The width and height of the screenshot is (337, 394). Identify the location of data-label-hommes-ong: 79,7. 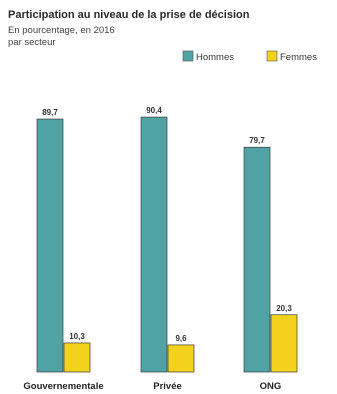
(257, 140).